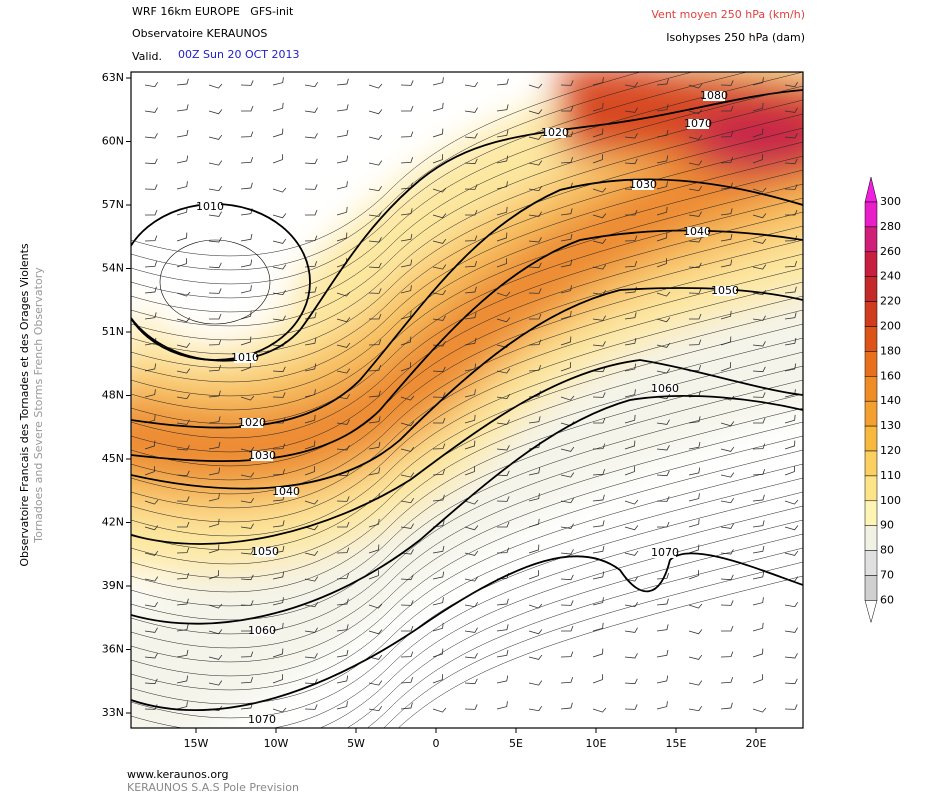 The image size is (937, 800). I want to click on contour-label: 1060, so click(262, 630).